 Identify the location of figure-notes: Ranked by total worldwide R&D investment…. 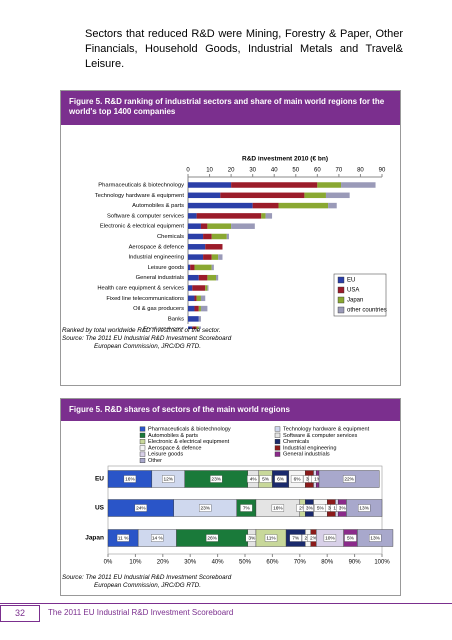
(146, 339).